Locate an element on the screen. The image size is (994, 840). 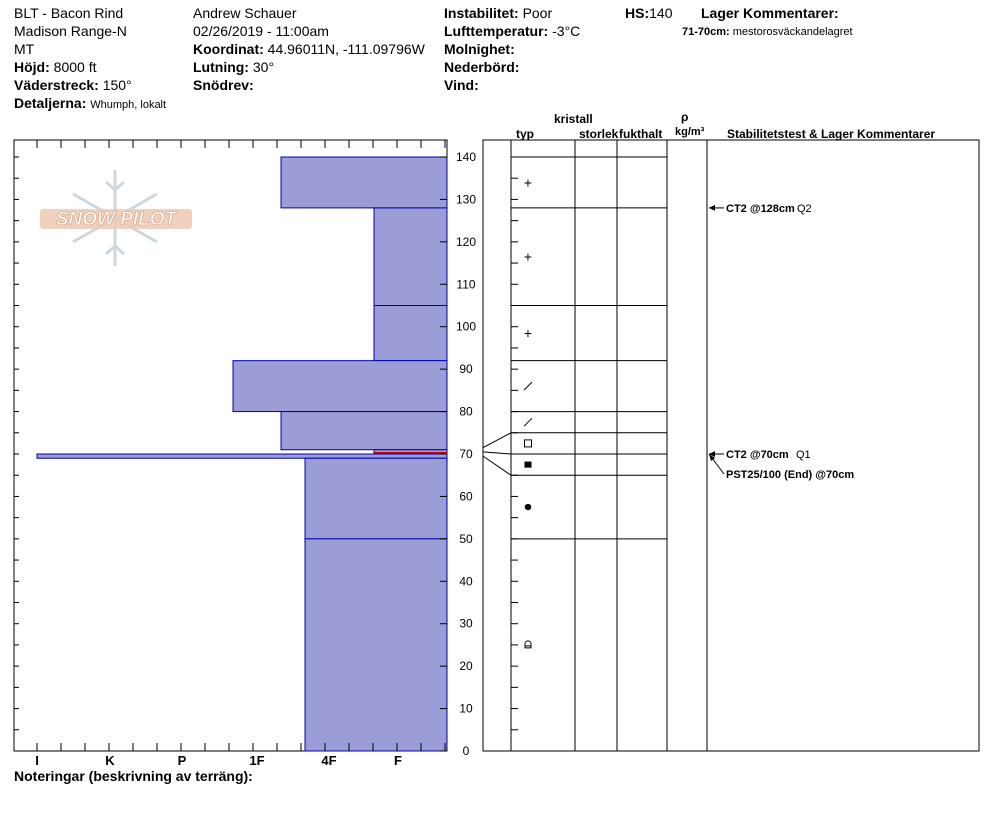
layer-comment-range: 71-70cm: is located at coordinates (706, 32).